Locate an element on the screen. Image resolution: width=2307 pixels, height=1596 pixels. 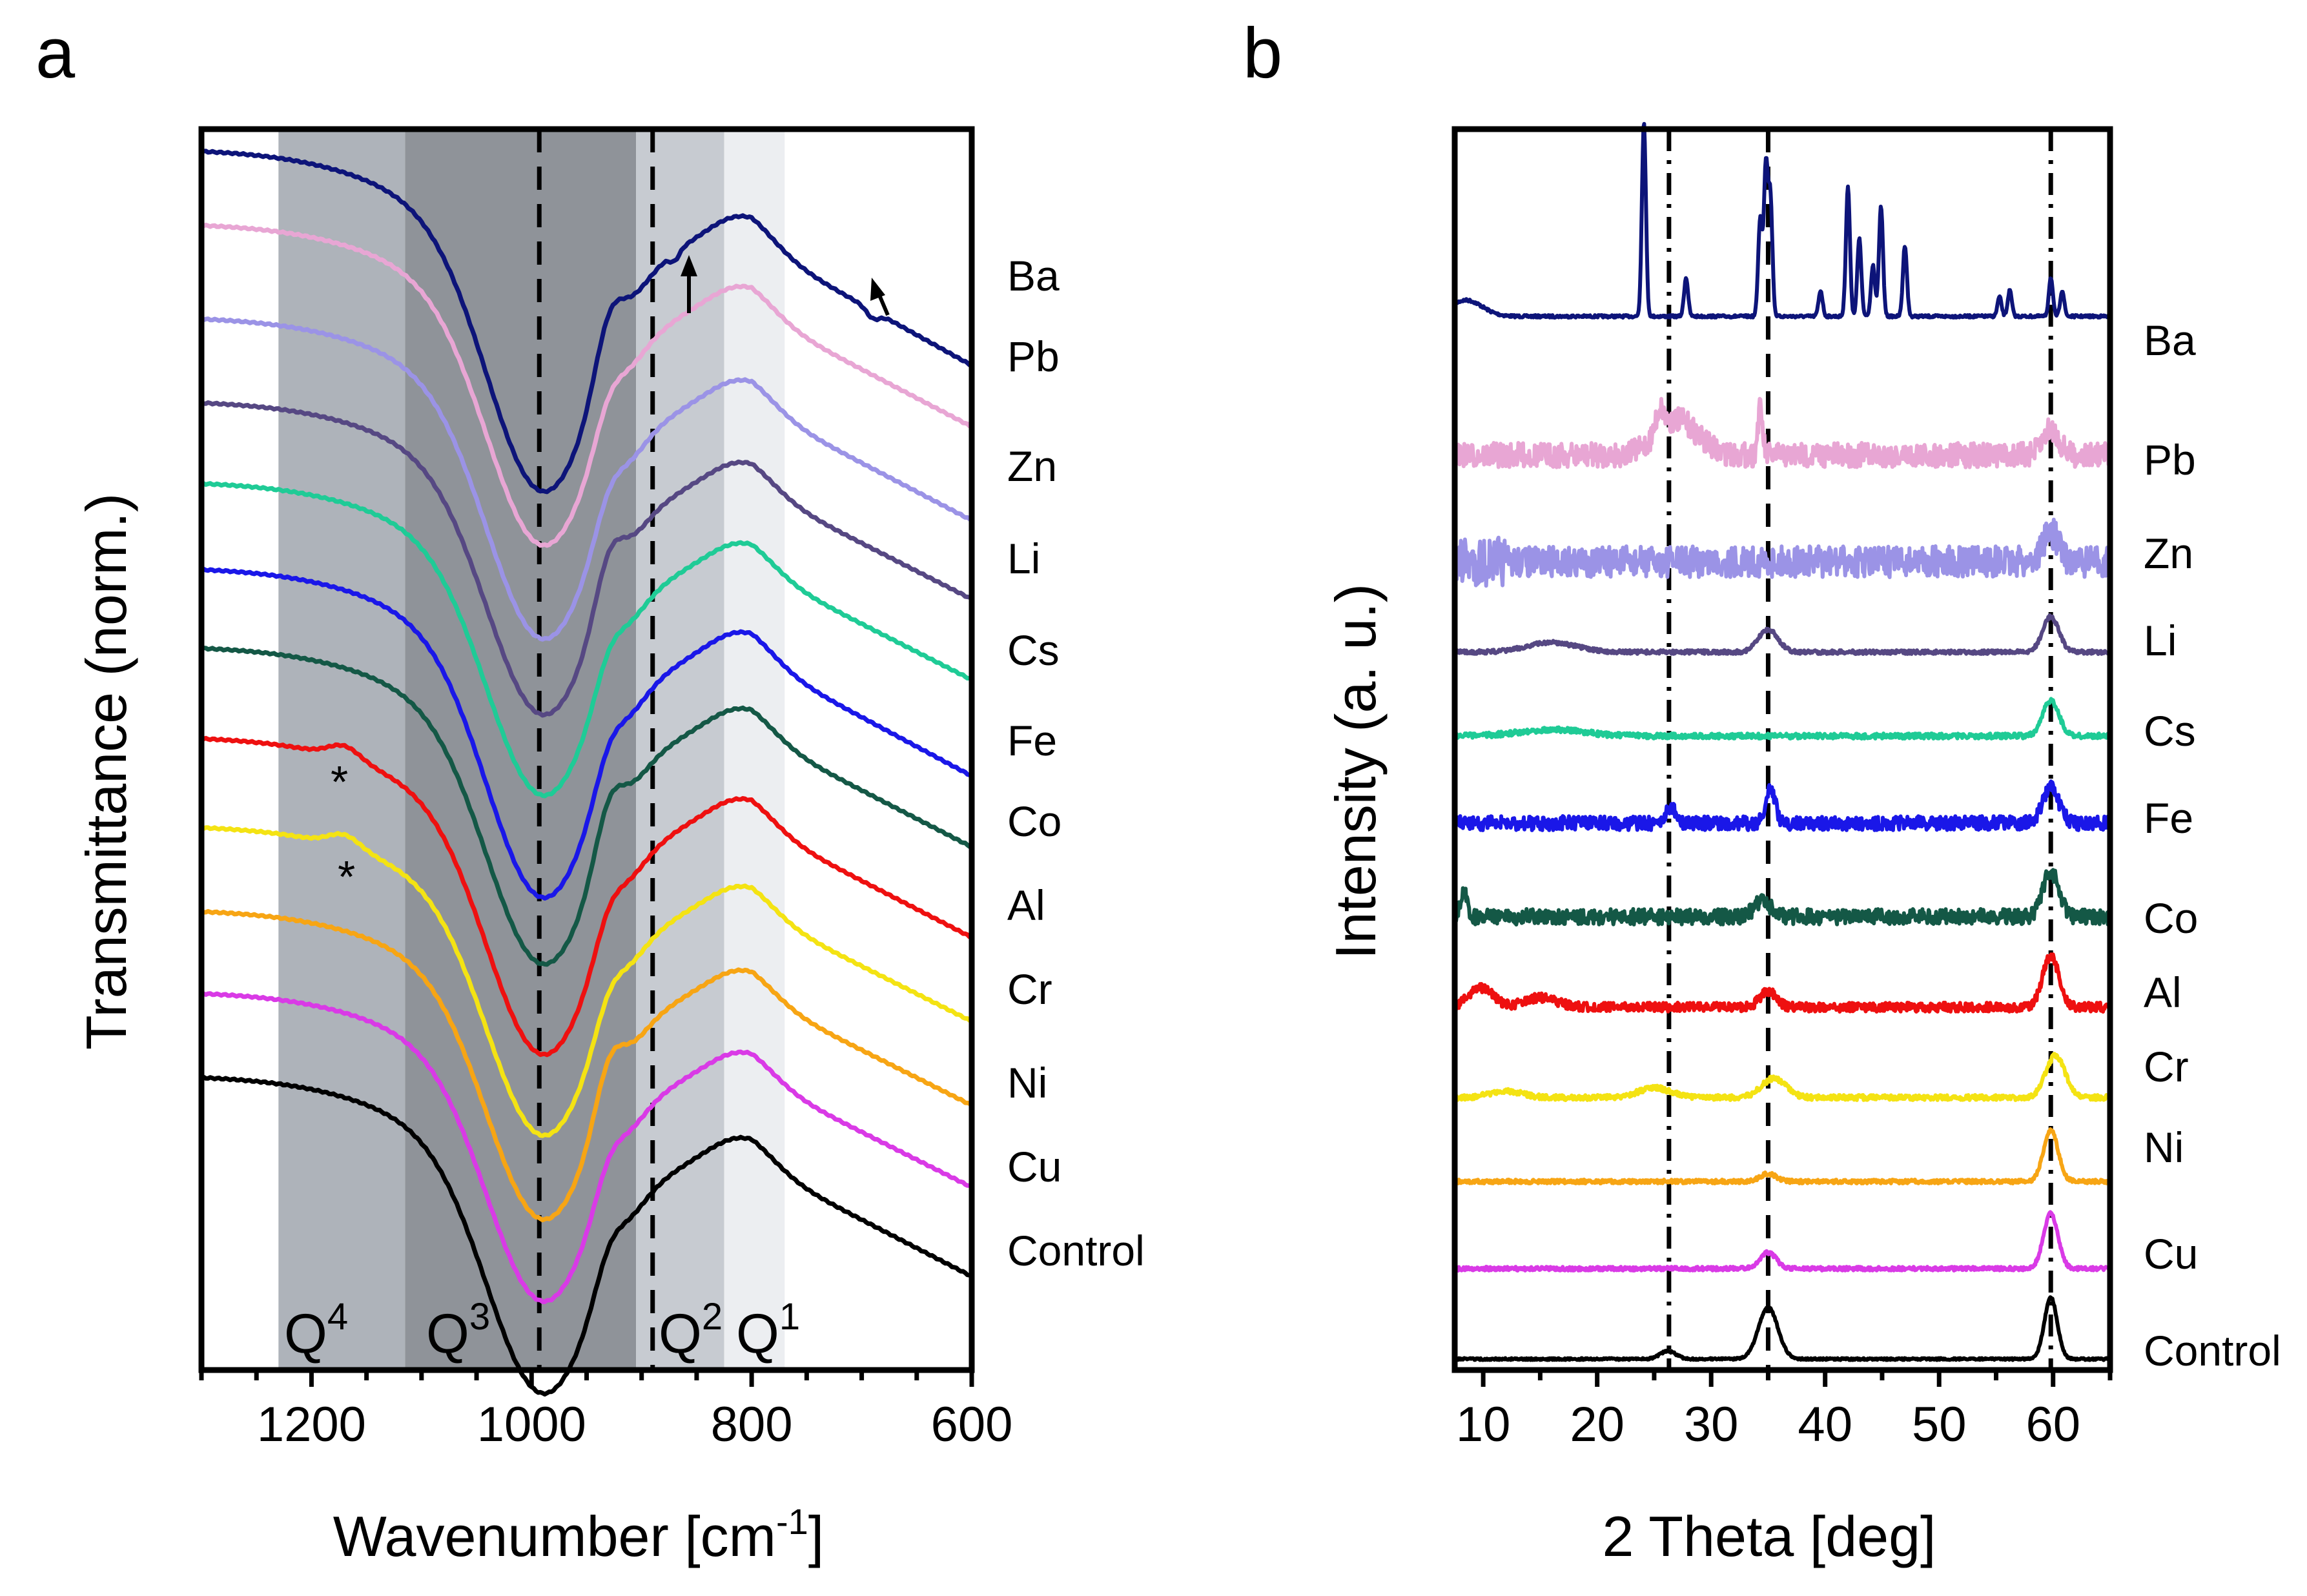
x-tick-label: 20 is located at coordinates (1598, 1425).